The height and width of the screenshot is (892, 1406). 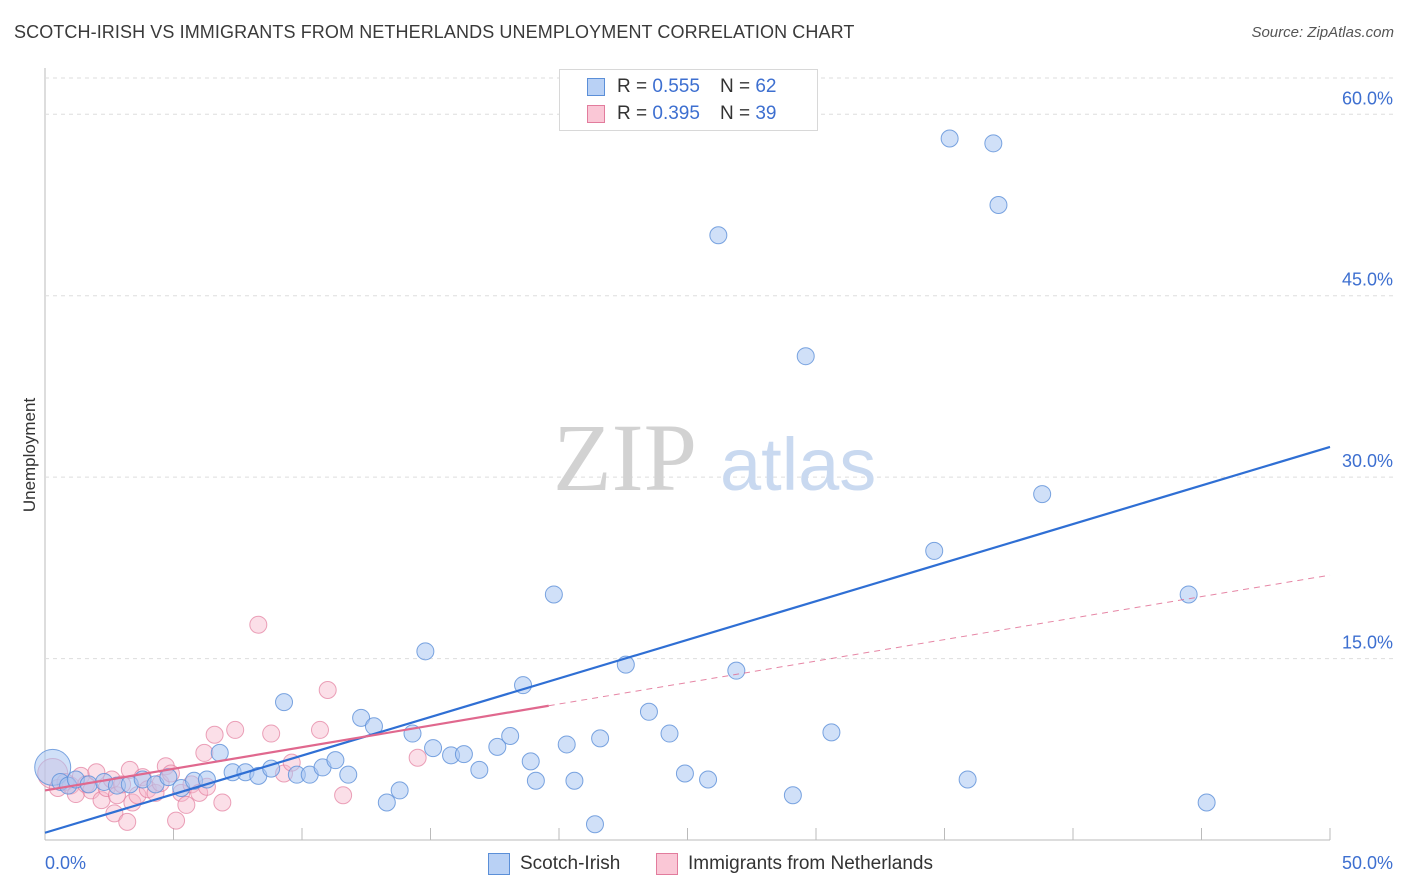 What do you see at coordinates (676, 86) in the screenshot?
I see `legend-r-value: 0.555` at bounding box center [676, 86].